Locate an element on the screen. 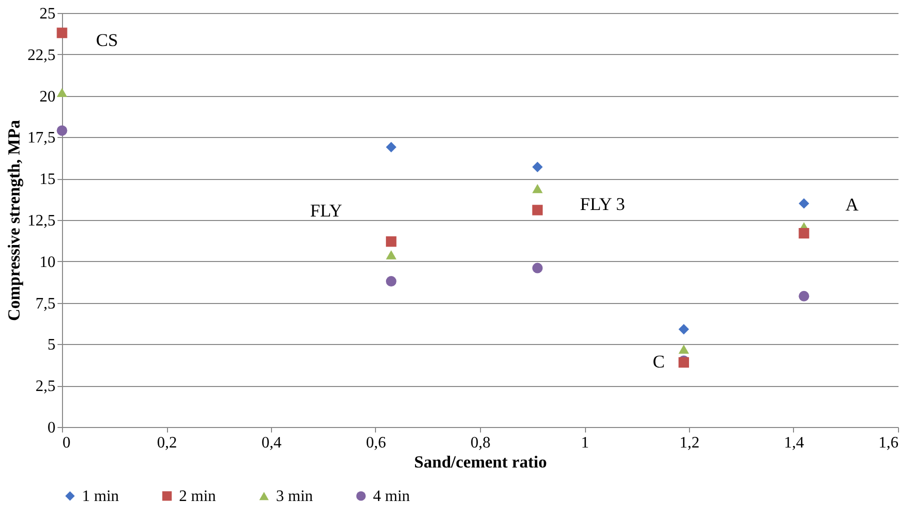 This screenshot has width=904, height=509. legend-label: 1 min is located at coordinates (100, 496).